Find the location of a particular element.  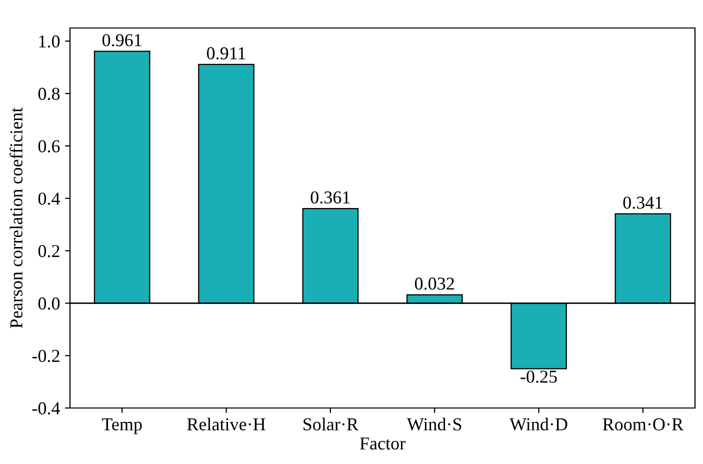

data-label: 0.911 is located at coordinates (226, 53).